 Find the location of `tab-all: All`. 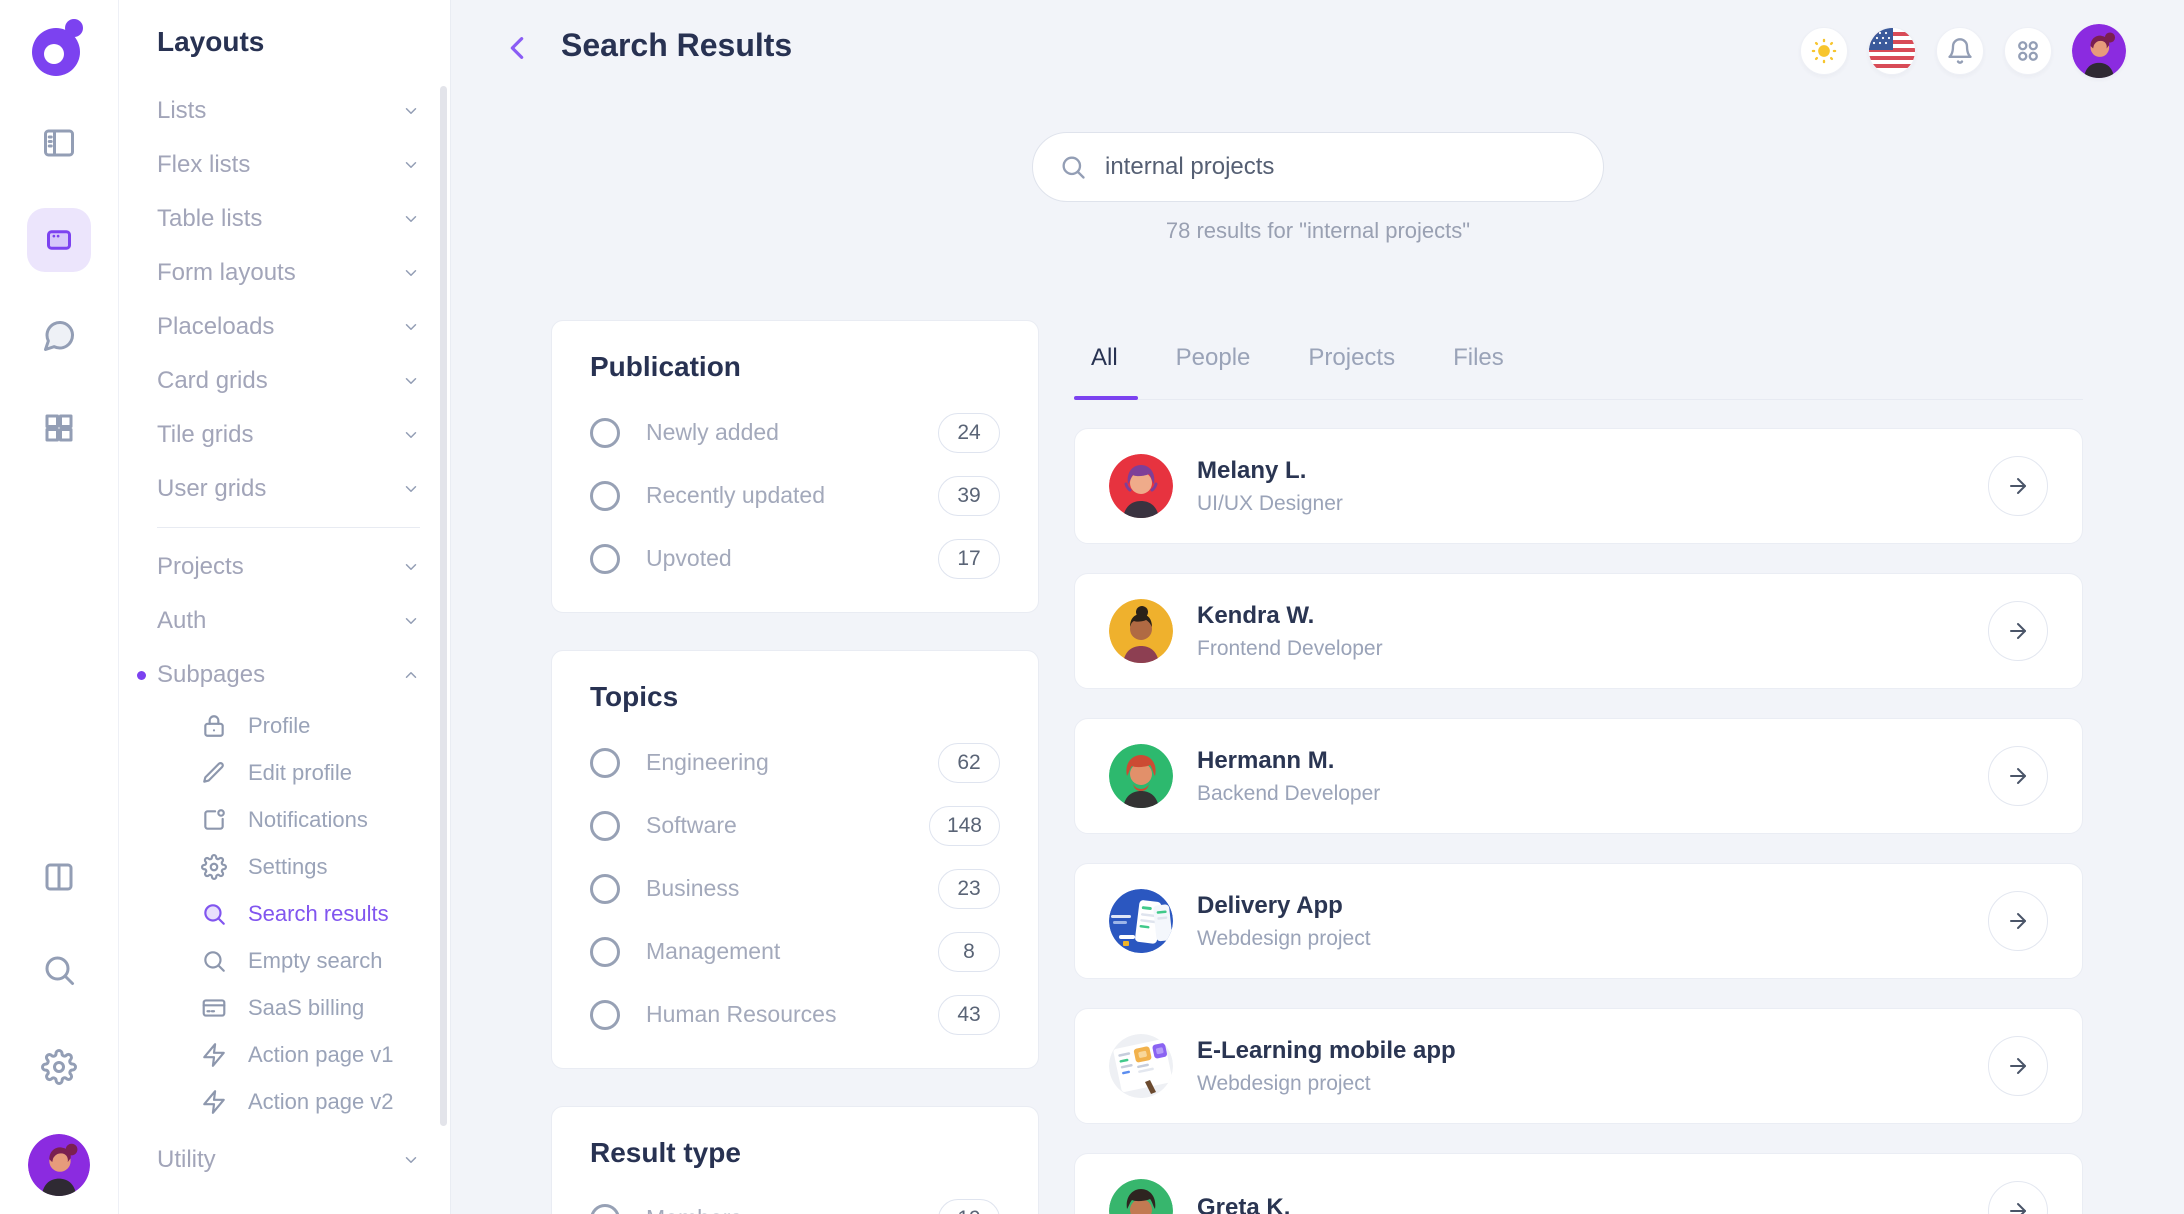

tab-all: All is located at coordinates (1106, 372).